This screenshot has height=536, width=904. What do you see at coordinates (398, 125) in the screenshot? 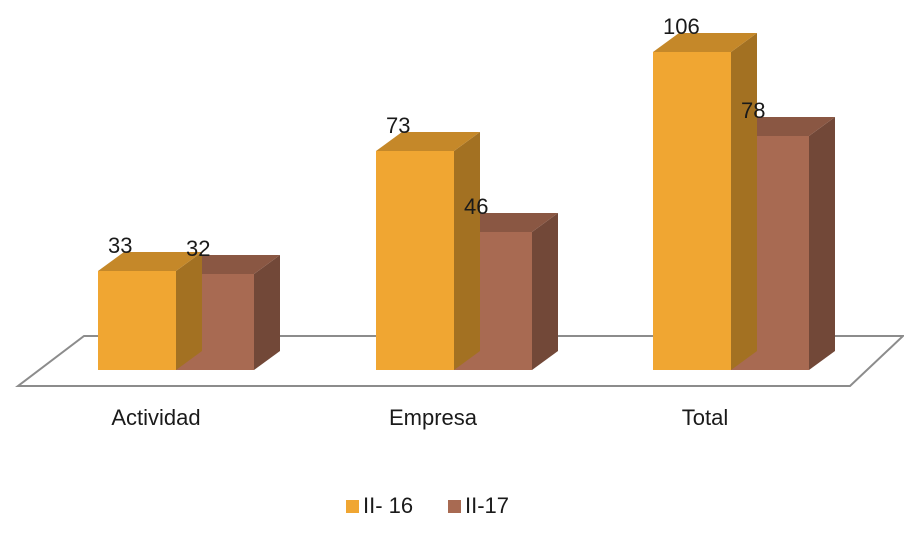
I see `data-label-ii-16-empresa: 73` at bounding box center [398, 125].